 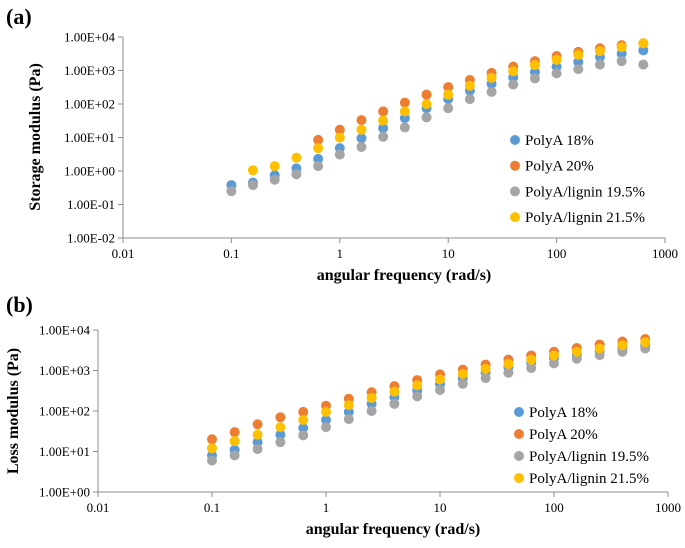 I want to click on x-tick-label: 10, so click(x=440, y=507).